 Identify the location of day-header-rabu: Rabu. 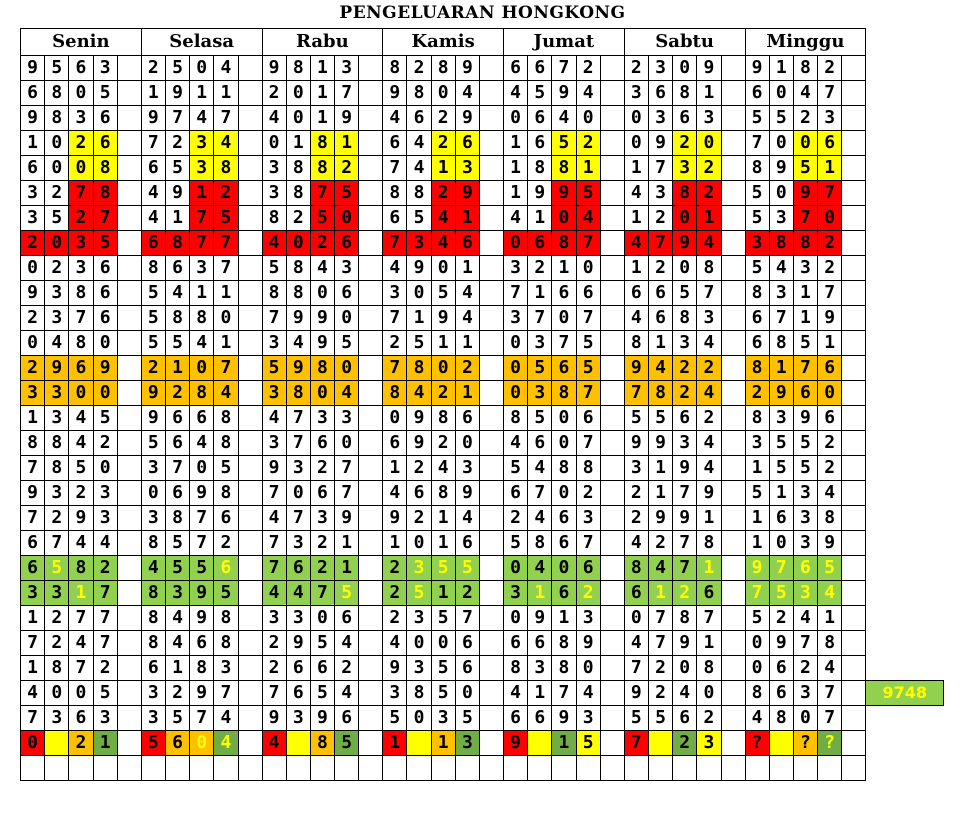
(322, 42).